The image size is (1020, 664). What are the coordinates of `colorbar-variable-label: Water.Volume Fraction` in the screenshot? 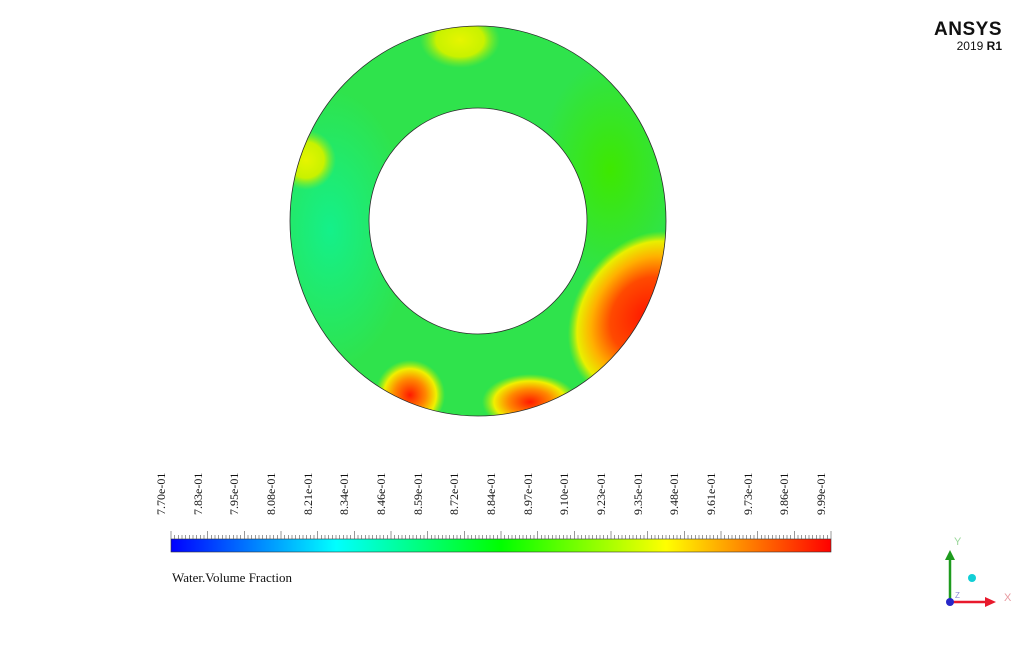 It's located at (232, 577).